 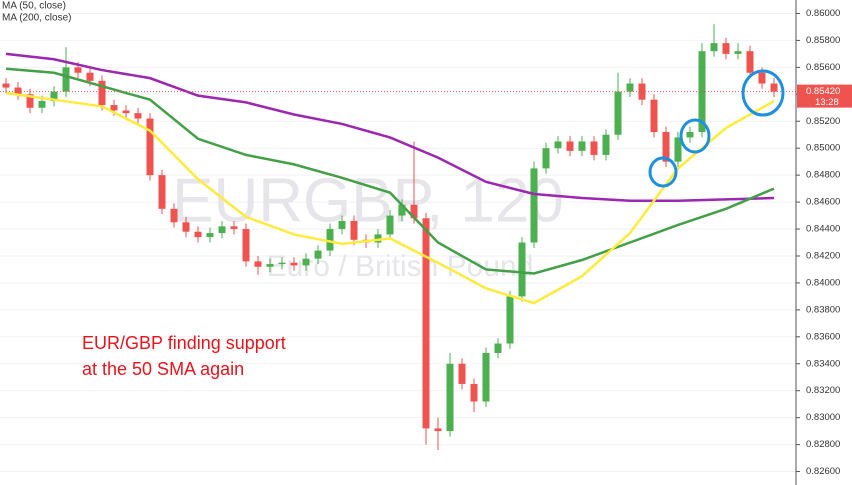 I want to click on countdown-label: 13:28, so click(x=827, y=102).